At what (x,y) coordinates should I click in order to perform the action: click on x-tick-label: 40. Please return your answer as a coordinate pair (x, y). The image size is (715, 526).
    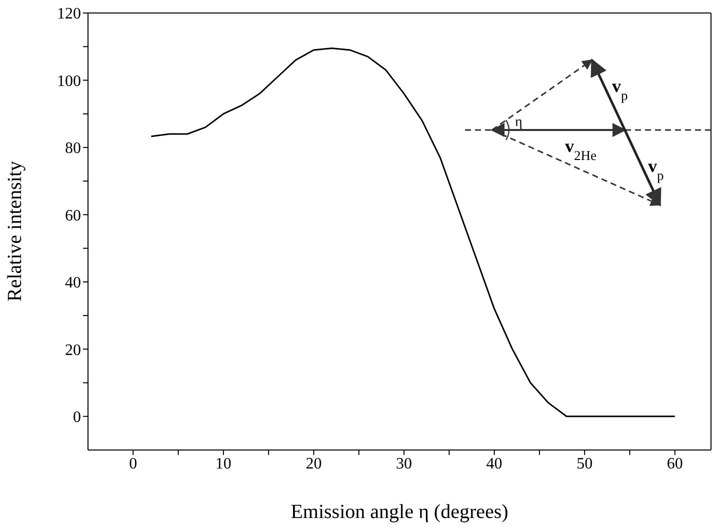
    Looking at the image, I should click on (494, 463).